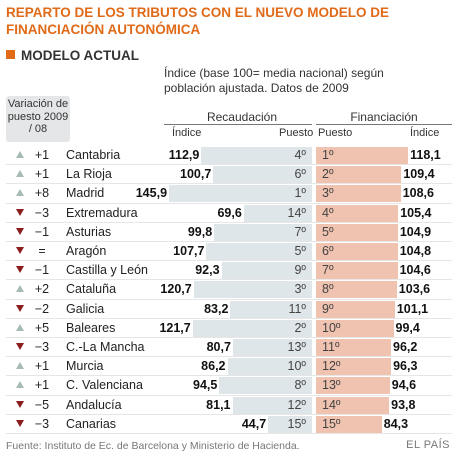 The width and height of the screenshot is (460, 457). I want to click on recaudacion-rule, so click(238, 124).